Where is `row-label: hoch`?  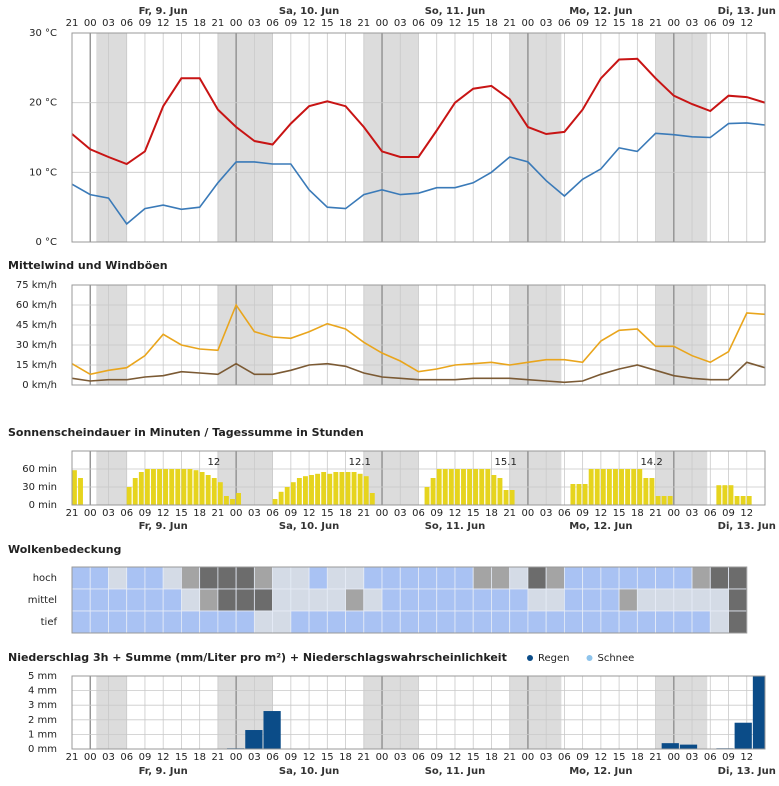
row-label: hoch is located at coordinates (45, 578).